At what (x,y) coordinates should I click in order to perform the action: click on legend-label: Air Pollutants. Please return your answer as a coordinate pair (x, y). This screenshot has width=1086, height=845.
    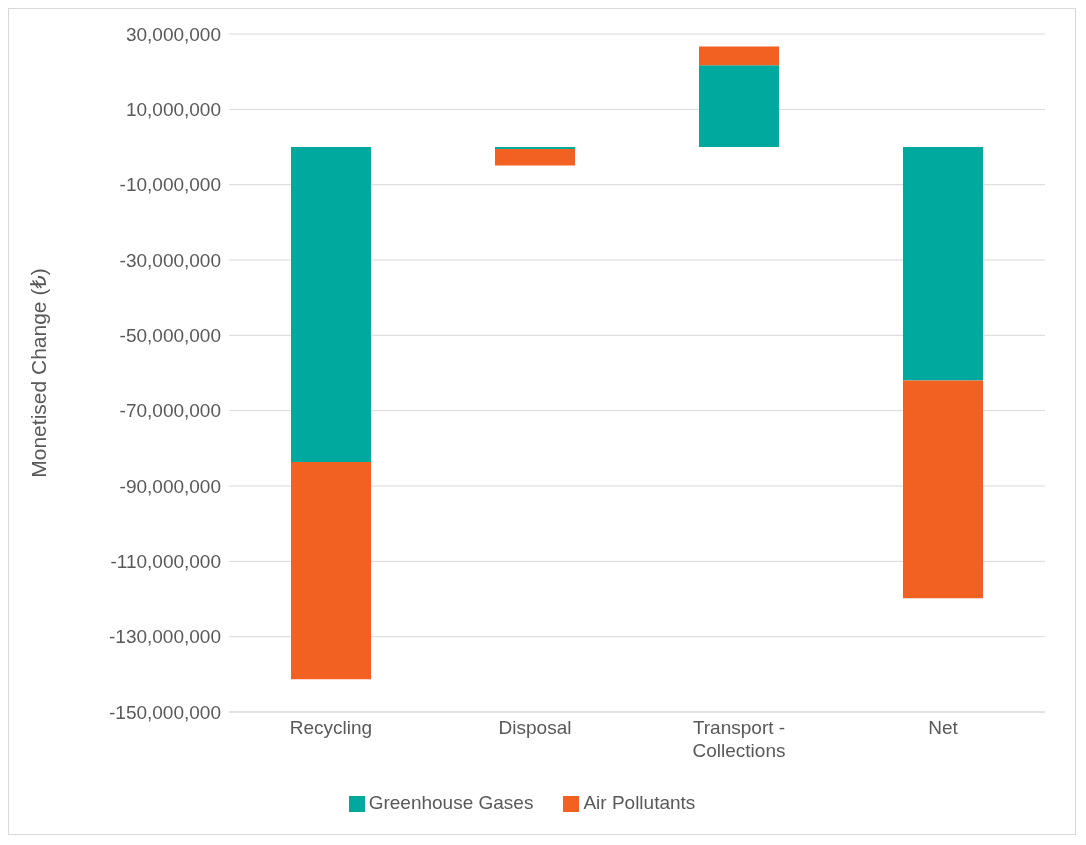
    Looking at the image, I should click on (639, 802).